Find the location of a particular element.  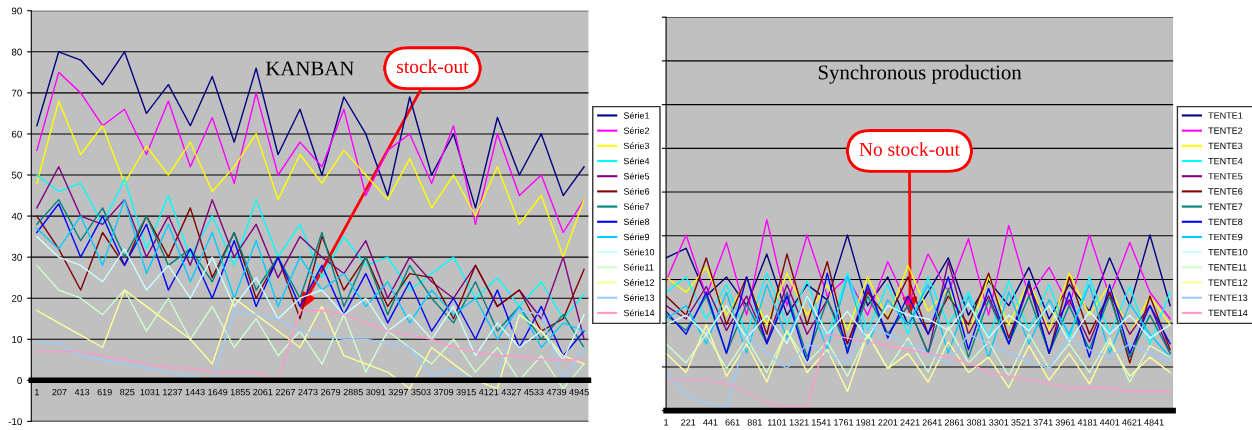

legend-label: TENTE1 is located at coordinates (1225, 115).